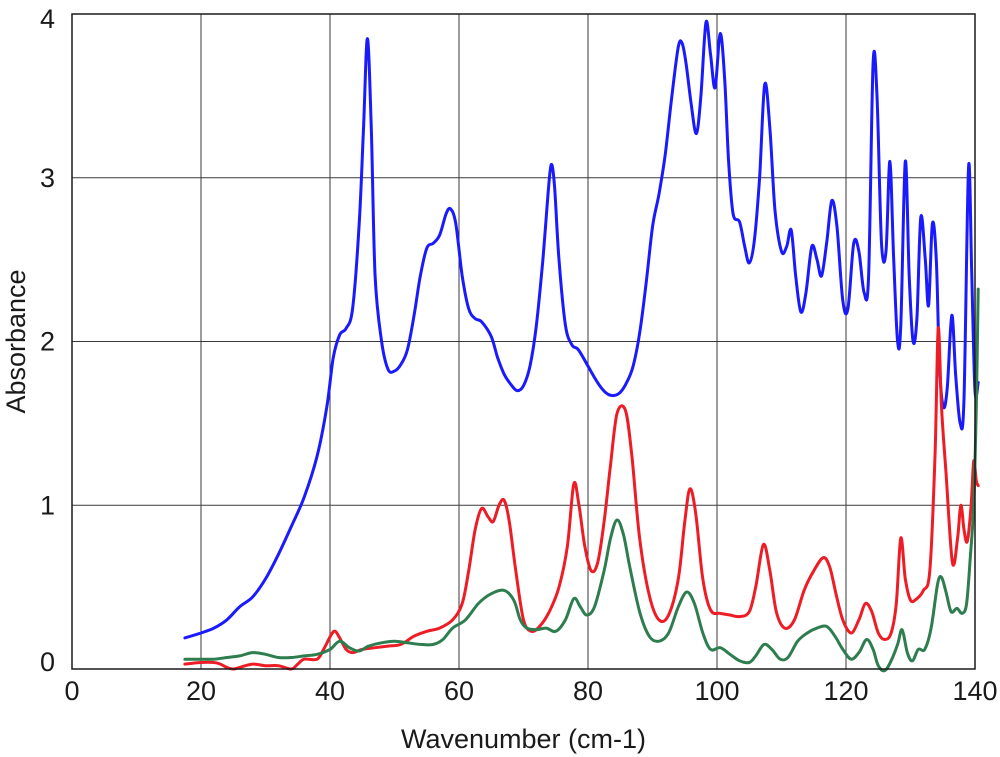  What do you see at coordinates (47, 662) in the screenshot?
I see `y-tick-label-0: 0` at bounding box center [47, 662].